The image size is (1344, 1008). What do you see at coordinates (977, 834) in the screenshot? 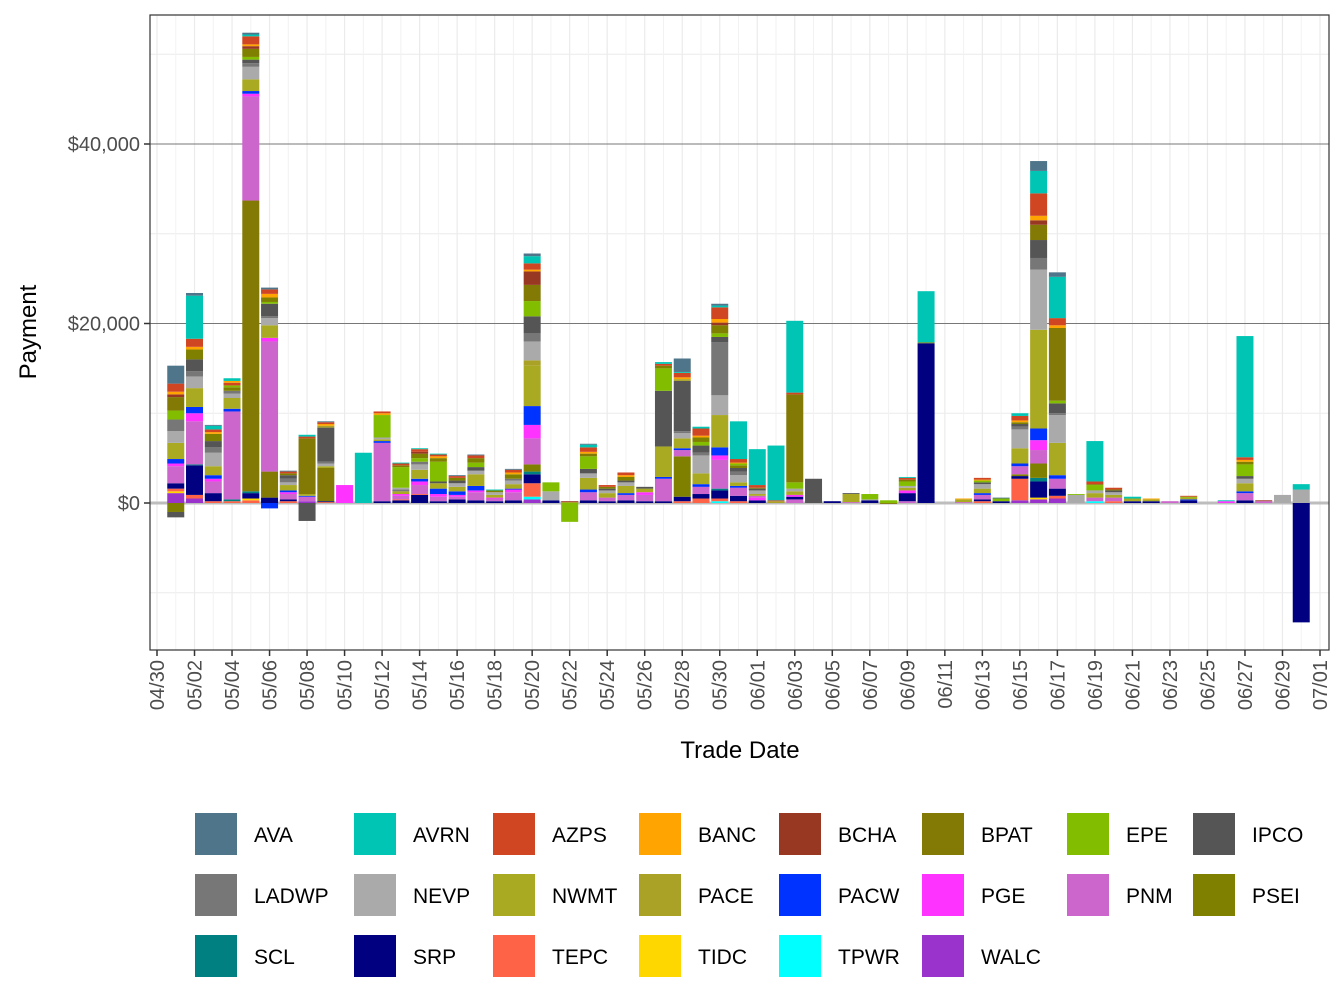
I see `legend-item-bpat: BPAT` at bounding box center [977, 834].